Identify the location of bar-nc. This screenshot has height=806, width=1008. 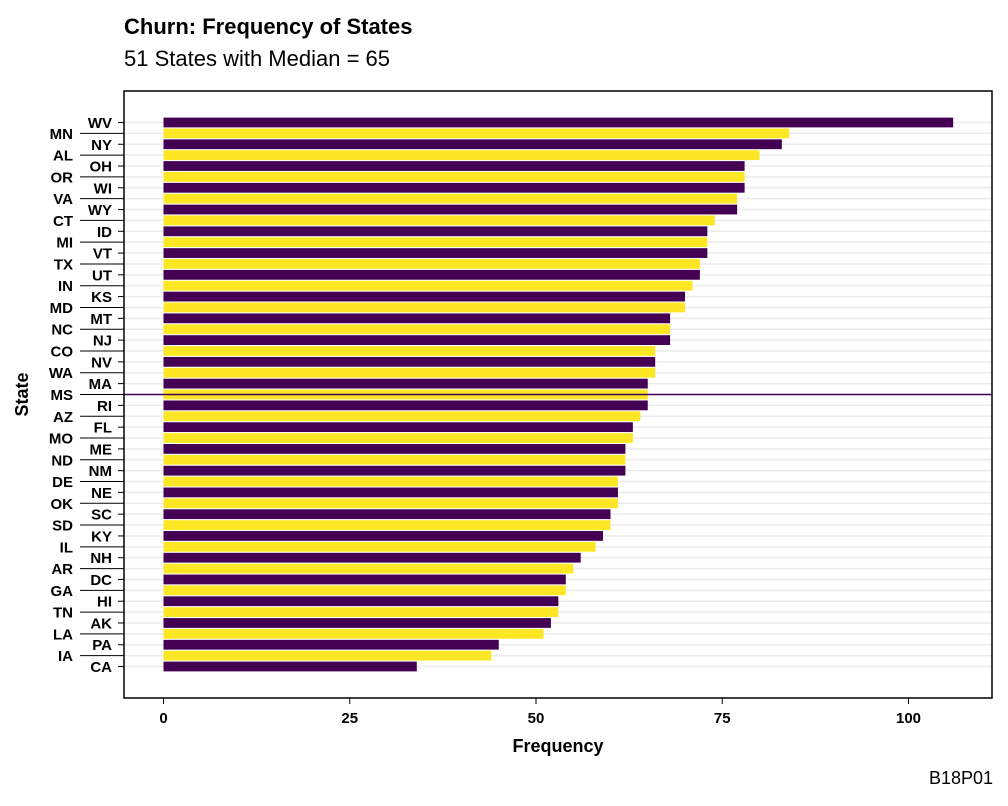
(417, 329).